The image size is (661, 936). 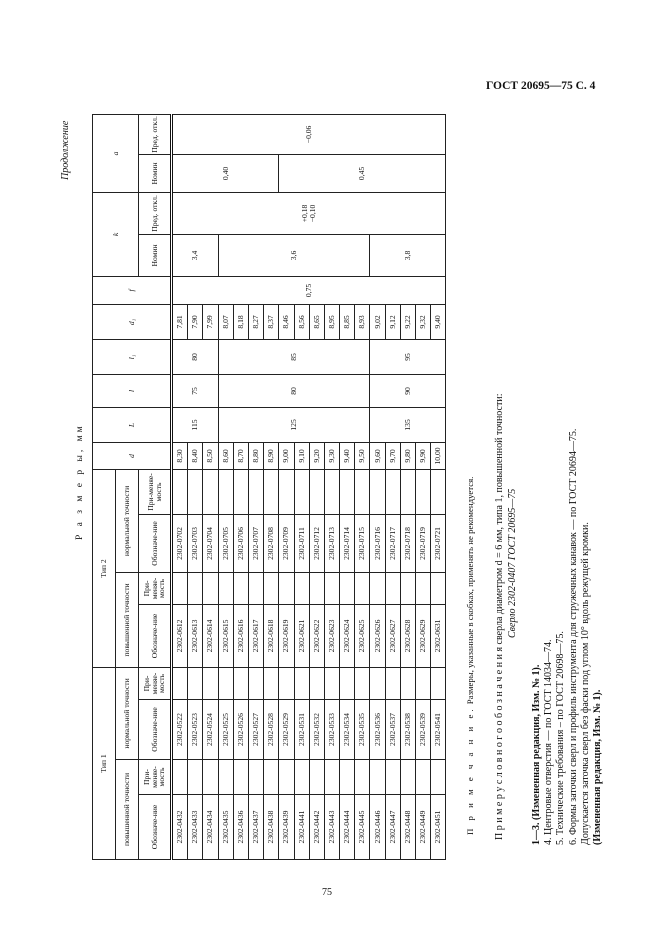 What do you see at coordinates (256, 543) in the screenshot?
I see `t2-normal-designation: 2302-0707` at bounding box center [256, 543].